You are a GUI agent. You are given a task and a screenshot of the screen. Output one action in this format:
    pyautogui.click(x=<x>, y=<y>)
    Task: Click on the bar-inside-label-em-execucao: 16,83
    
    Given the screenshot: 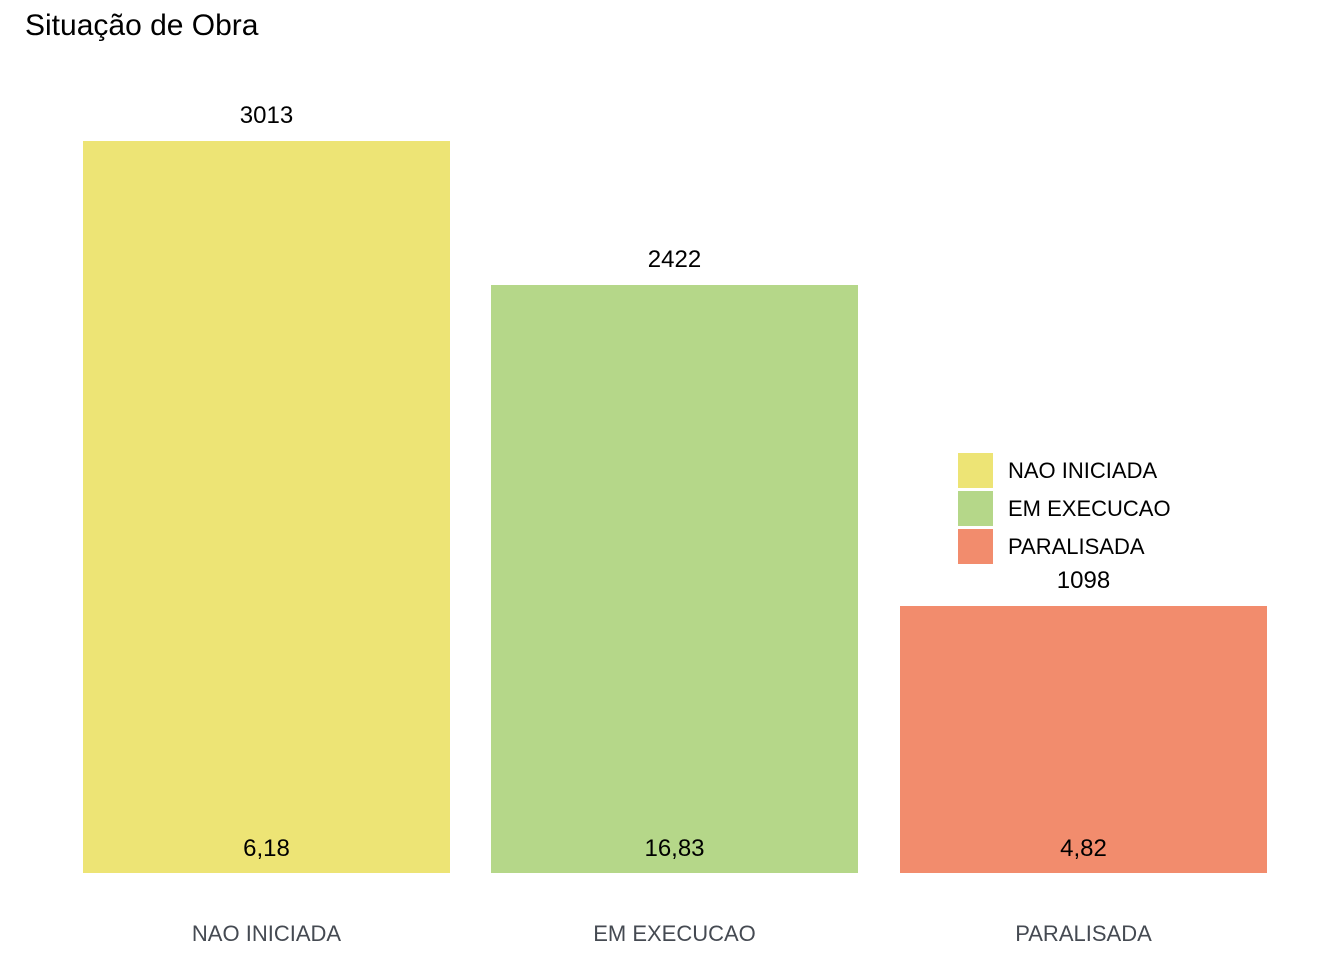 What is the action you would take?
    pyautogui.click(x=674, y=848)
    